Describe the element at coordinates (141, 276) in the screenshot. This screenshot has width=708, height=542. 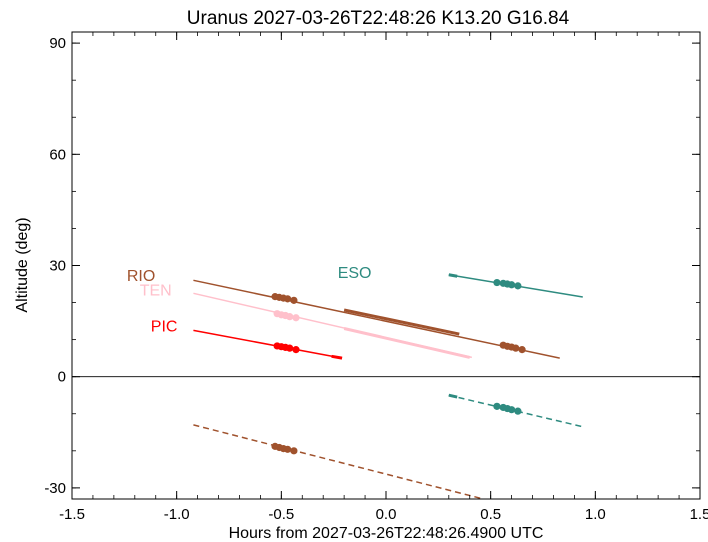
I see `series-label-rio: RIO` at that location.